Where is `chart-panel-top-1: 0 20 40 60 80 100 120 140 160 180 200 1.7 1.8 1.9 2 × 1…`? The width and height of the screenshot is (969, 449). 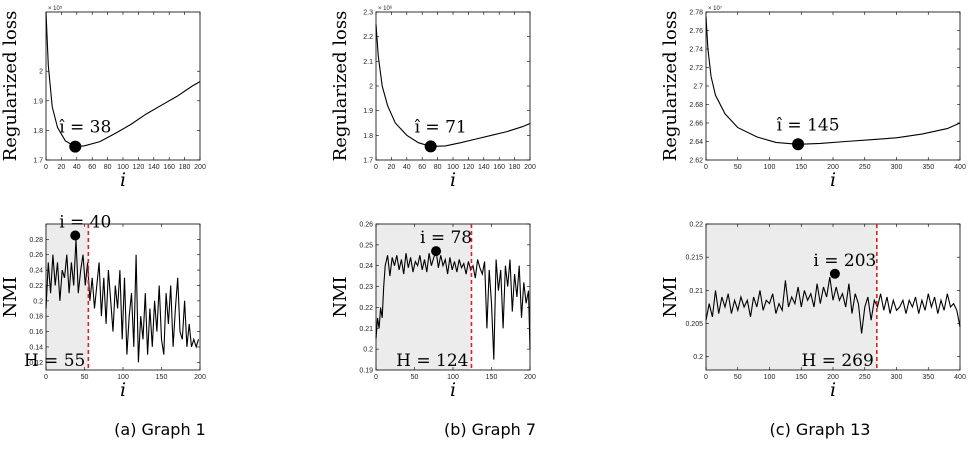
chart-panel-top-1: 0 20 40 60 80 100 120 140 160 180 200 1.7 1.8 1.9 2 × 1… is located at coordinates (103, 98).